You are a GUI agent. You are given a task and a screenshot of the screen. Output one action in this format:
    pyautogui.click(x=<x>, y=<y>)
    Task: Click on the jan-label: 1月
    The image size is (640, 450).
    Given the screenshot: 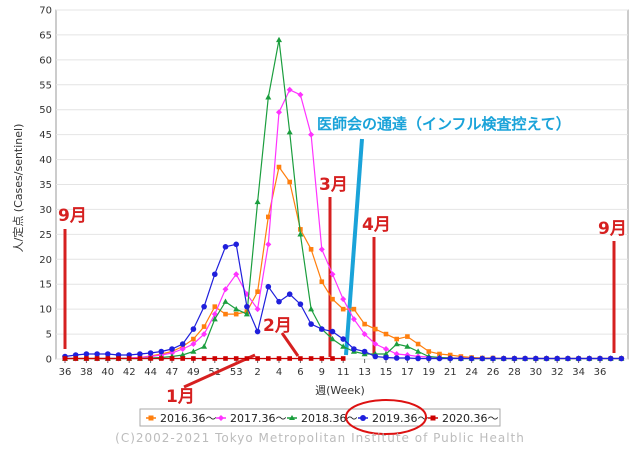 What is the action you would take?
    pyautogui.click(x=180, y=397)
    